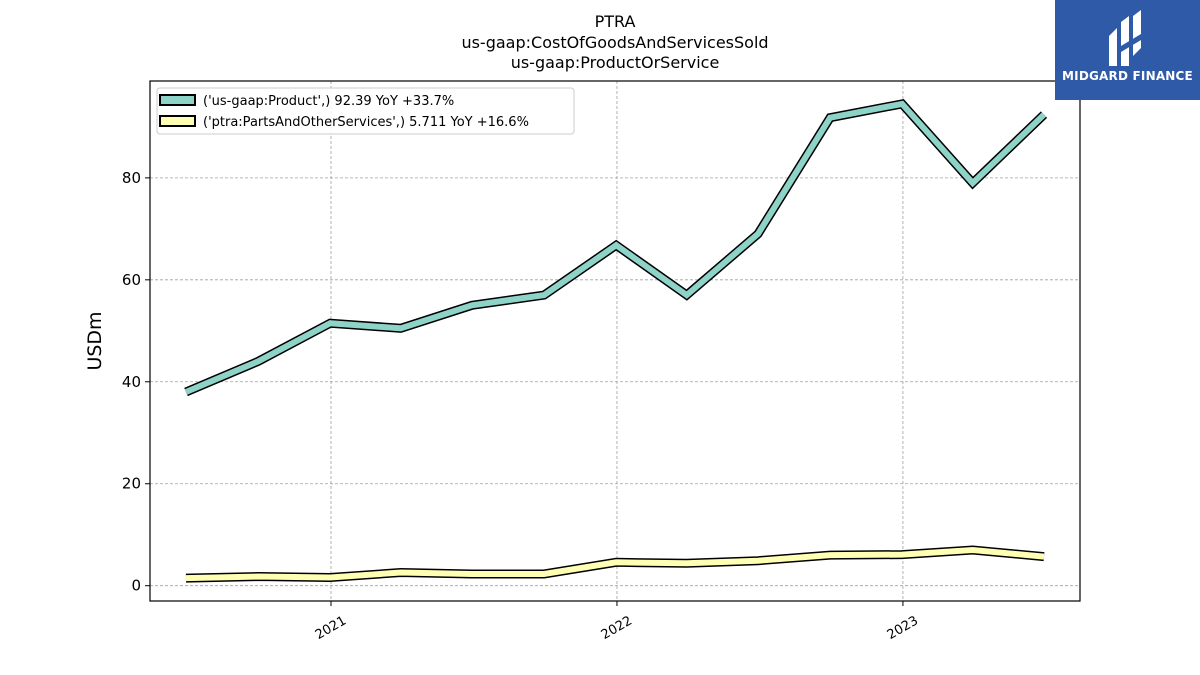  I want to click on series-line, so click(615, 564).